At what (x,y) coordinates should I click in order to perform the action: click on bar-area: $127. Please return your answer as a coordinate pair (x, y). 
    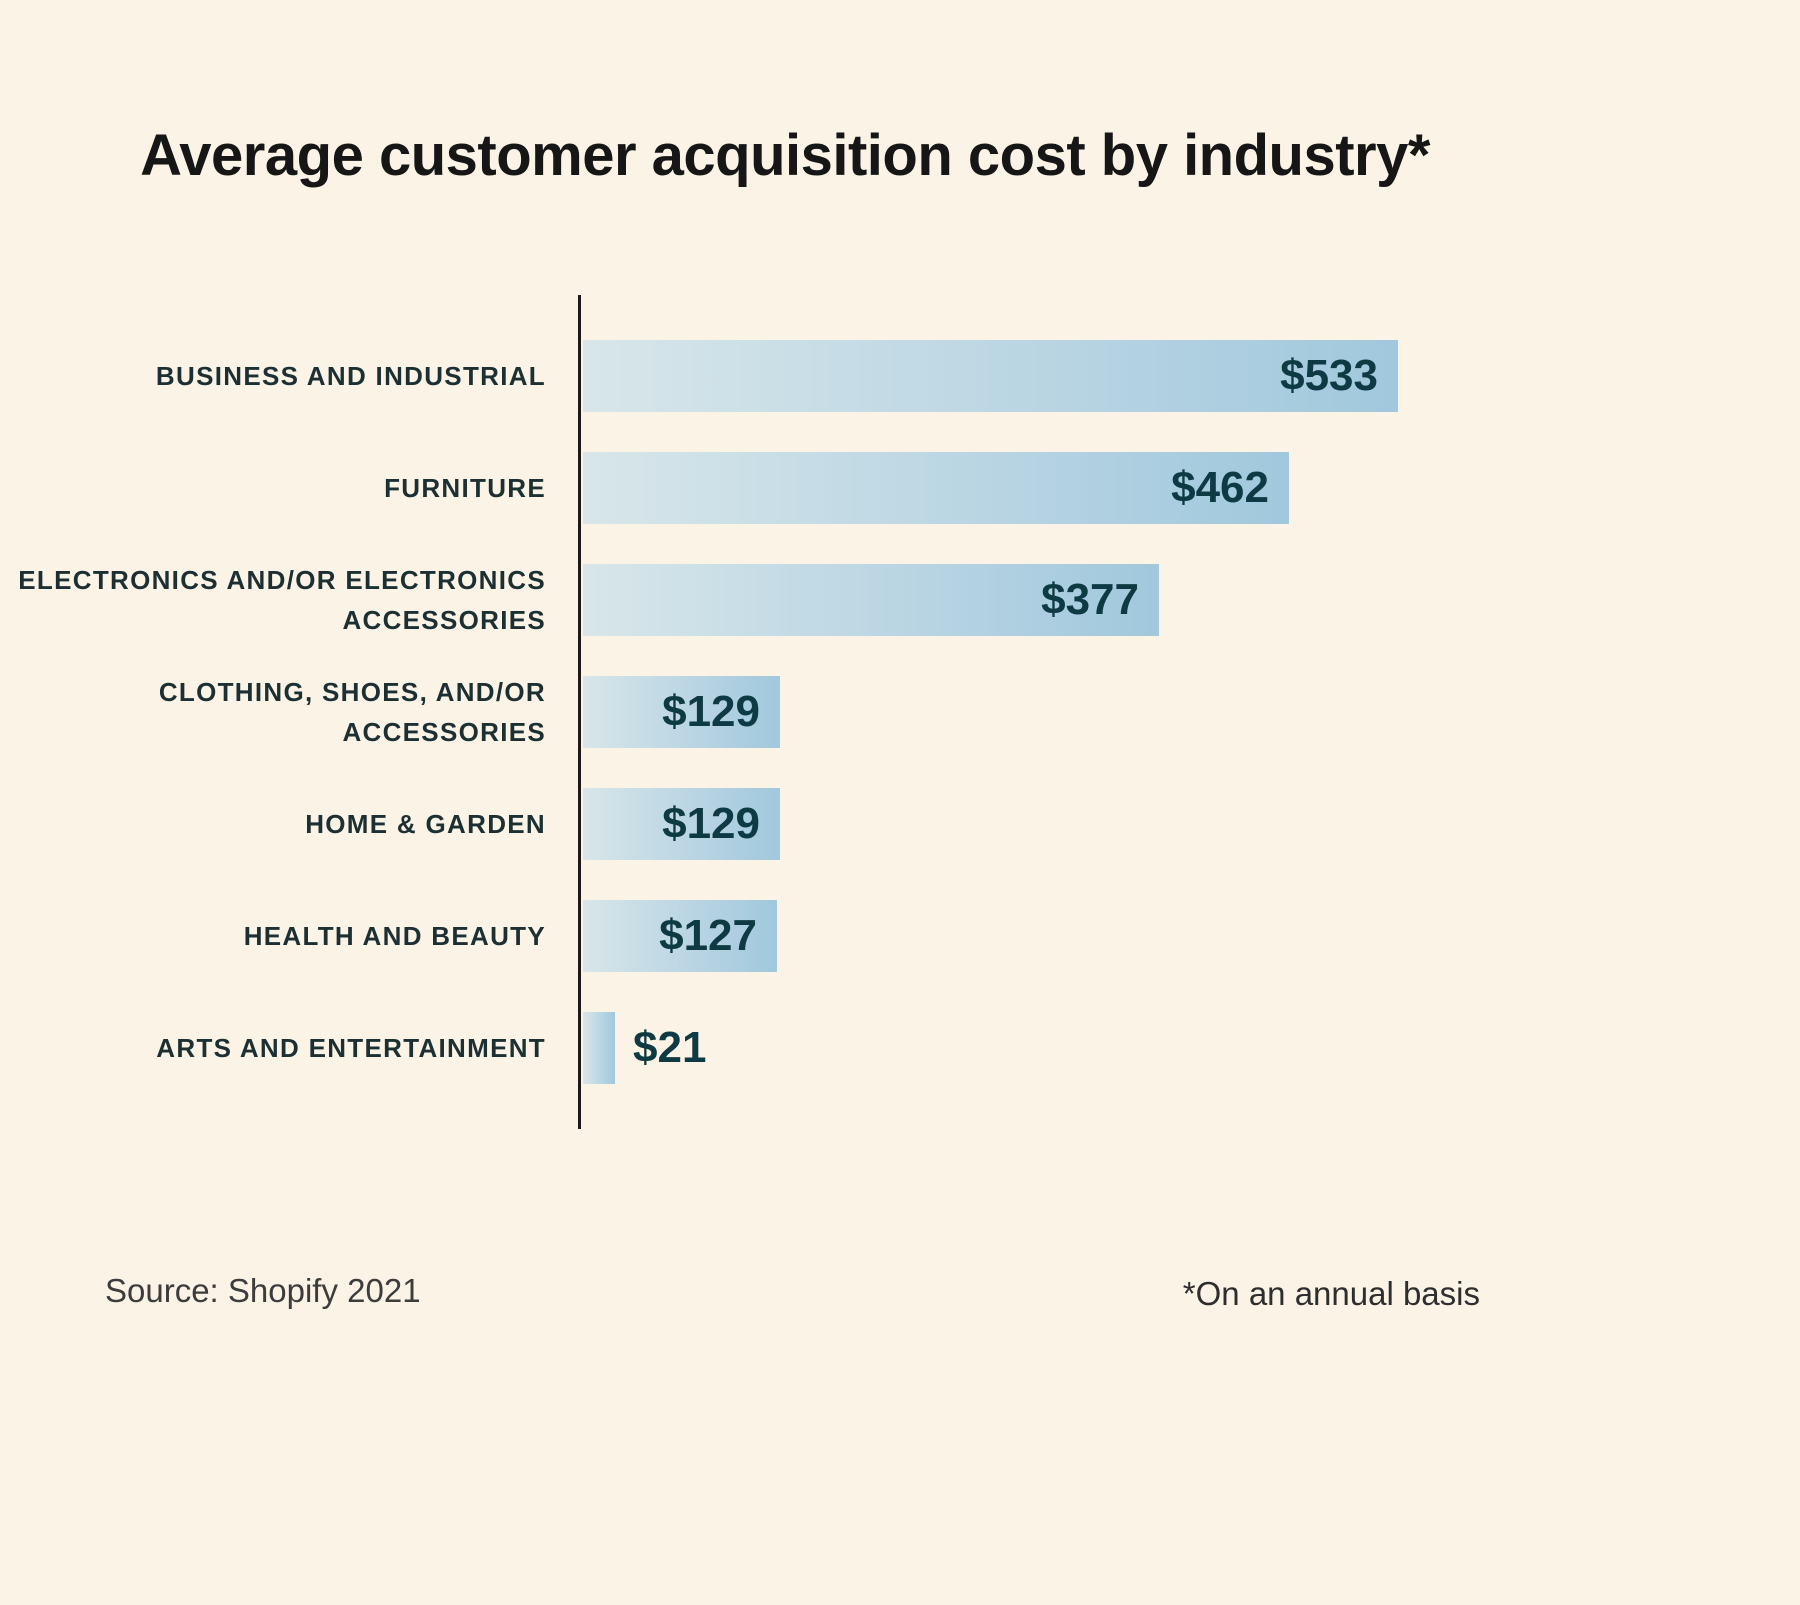
    Looking at the image, I should click on (1190, 936).